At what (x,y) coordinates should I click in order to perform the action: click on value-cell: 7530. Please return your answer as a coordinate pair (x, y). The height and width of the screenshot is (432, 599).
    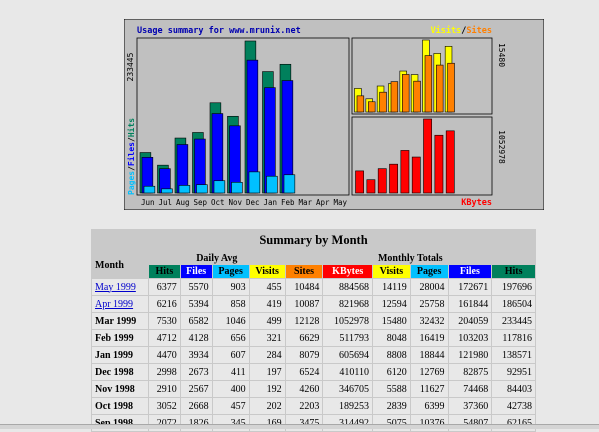
    Looking at the image, I should click on (164, 321).